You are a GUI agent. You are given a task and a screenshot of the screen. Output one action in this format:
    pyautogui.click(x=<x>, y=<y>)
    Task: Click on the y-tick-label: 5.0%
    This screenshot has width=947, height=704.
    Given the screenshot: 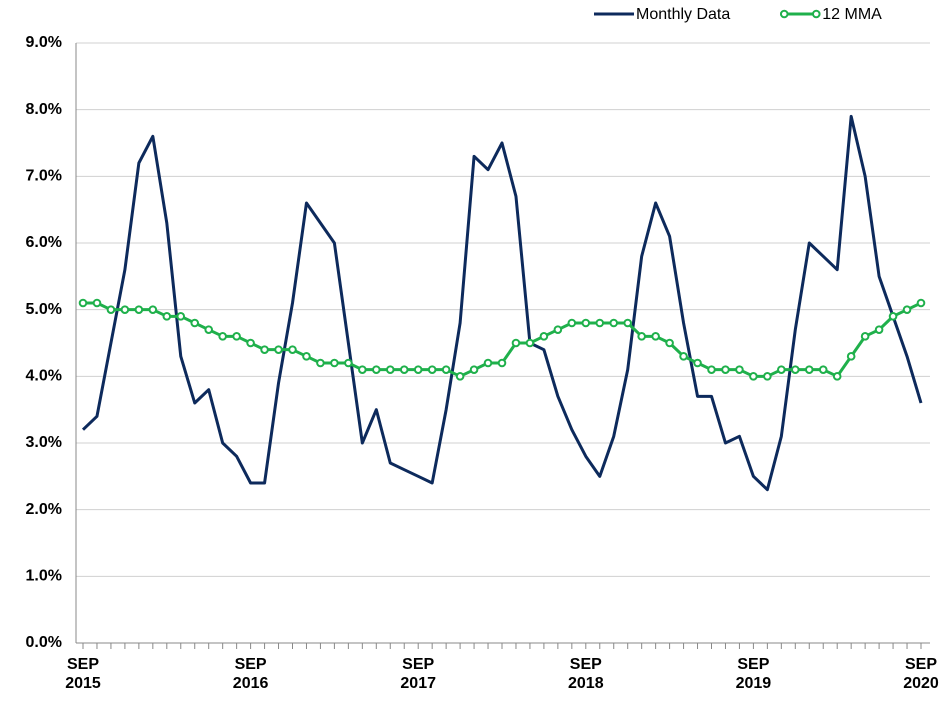 What is the action you would take?
    pyautogui.click(x=44, y=309)
    